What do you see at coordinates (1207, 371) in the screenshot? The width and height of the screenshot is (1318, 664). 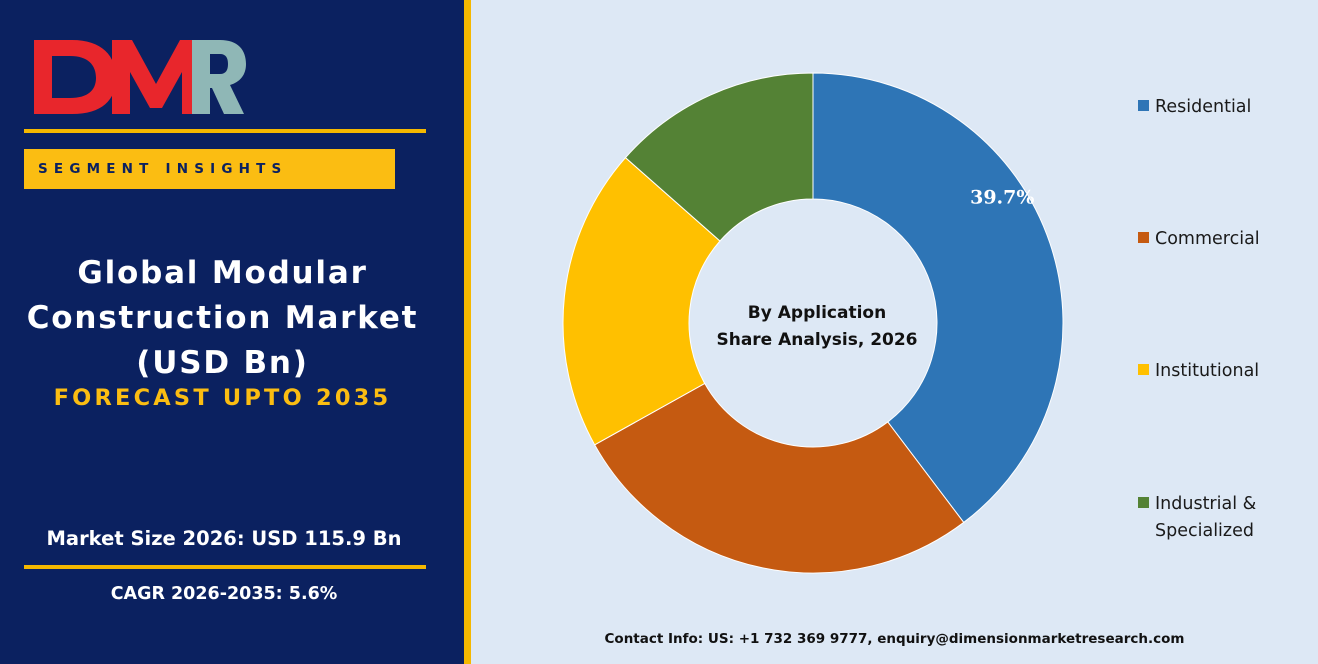 I see `legend-label: Institutional` at bounding box center [1207, 371].